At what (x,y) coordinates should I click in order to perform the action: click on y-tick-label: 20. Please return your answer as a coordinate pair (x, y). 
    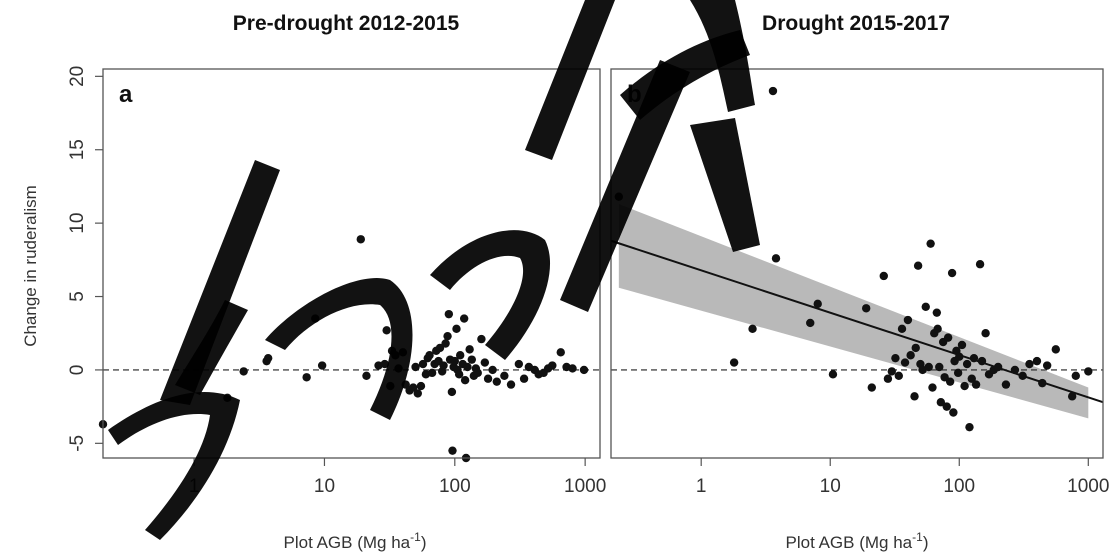
    Looking at the image, I should click on (77, 76).